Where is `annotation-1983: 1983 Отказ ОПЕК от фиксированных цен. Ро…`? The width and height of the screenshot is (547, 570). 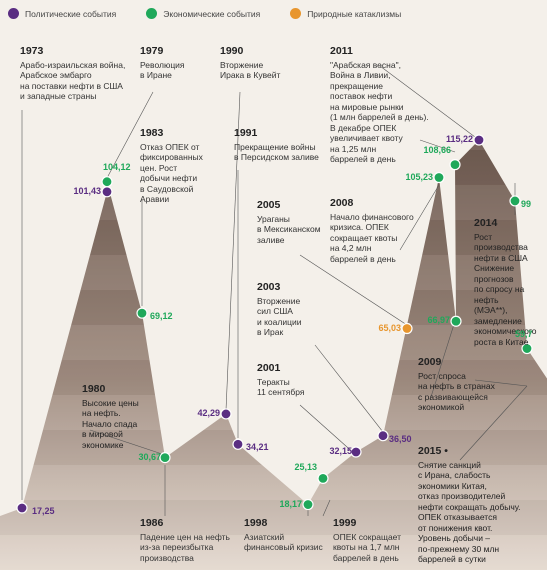 annotation-1983: 1983 Отказ ОПЕК от фиксированных цен. Ро… is located at coordinates (171, 166).